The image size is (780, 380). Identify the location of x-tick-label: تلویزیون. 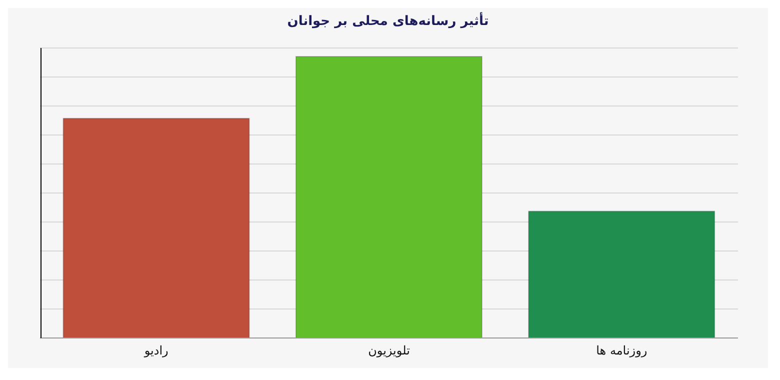
(389, 351).